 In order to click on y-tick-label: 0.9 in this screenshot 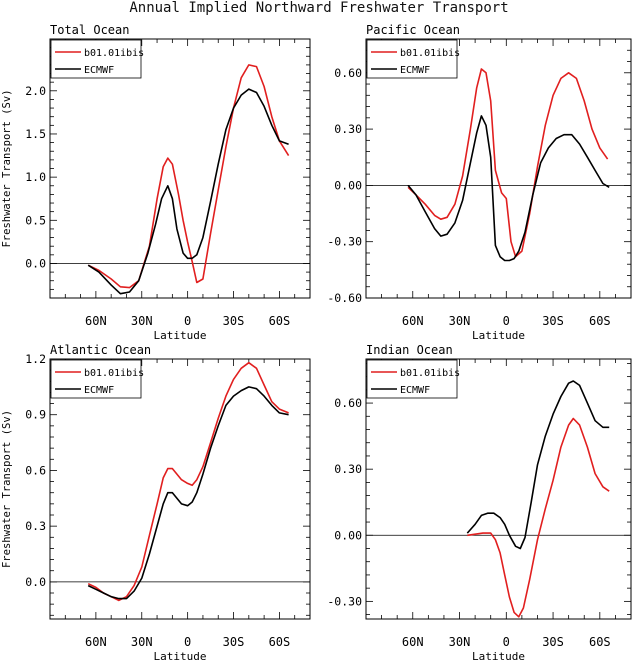, I will do `click(35, 415)`.